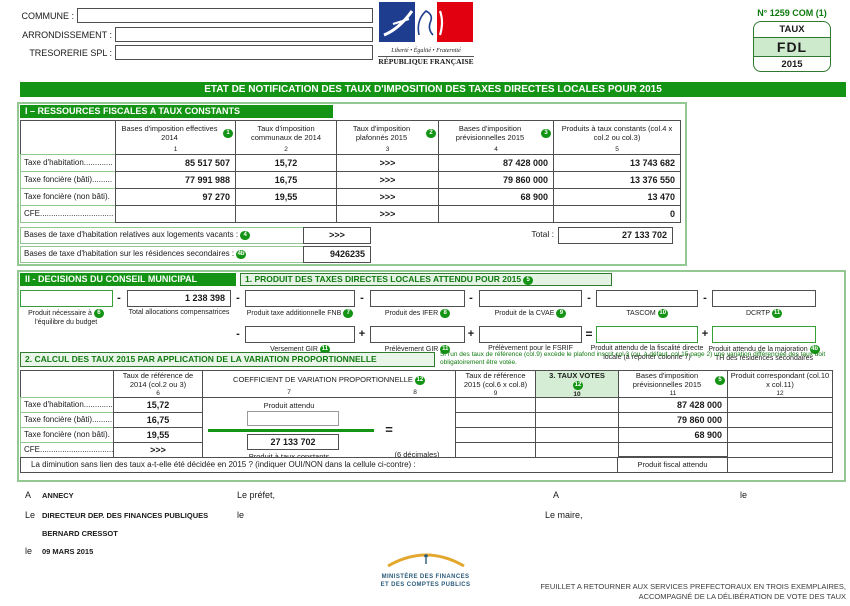 This screenshot has width=850, height=606. Describe the element at coordinates (286, 137) in the screenshot. I see `t1-col2-header: Taux d'imposition communaux de 2014 2` at that location.